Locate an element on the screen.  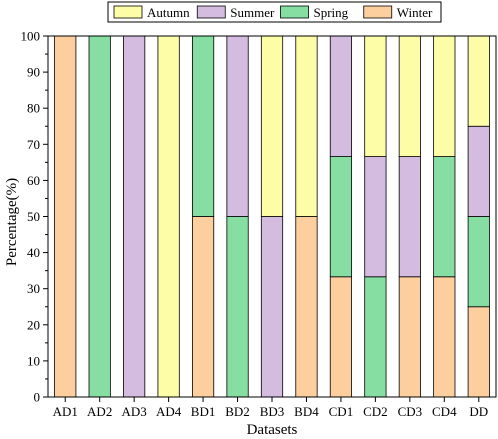
bar-ad4-autumn is located at coordinates (168, 216).